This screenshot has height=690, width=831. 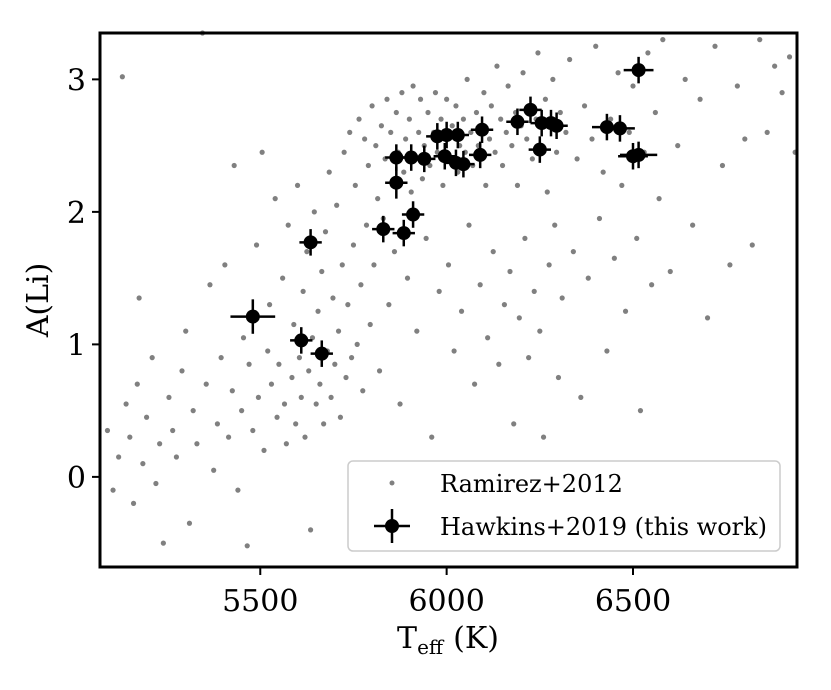 I want to click on legend-label-hawkins: Hawkins+2019 (this work), so click(x=603, y=527).